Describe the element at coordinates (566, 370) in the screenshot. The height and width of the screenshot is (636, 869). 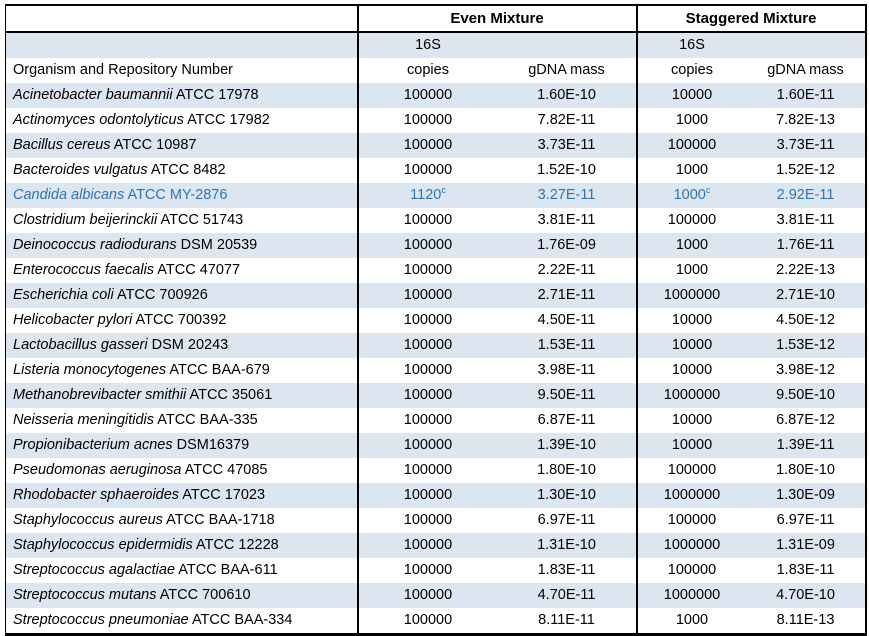
I see `even-gdna-mass-cell: 3.98E-11` at that location.